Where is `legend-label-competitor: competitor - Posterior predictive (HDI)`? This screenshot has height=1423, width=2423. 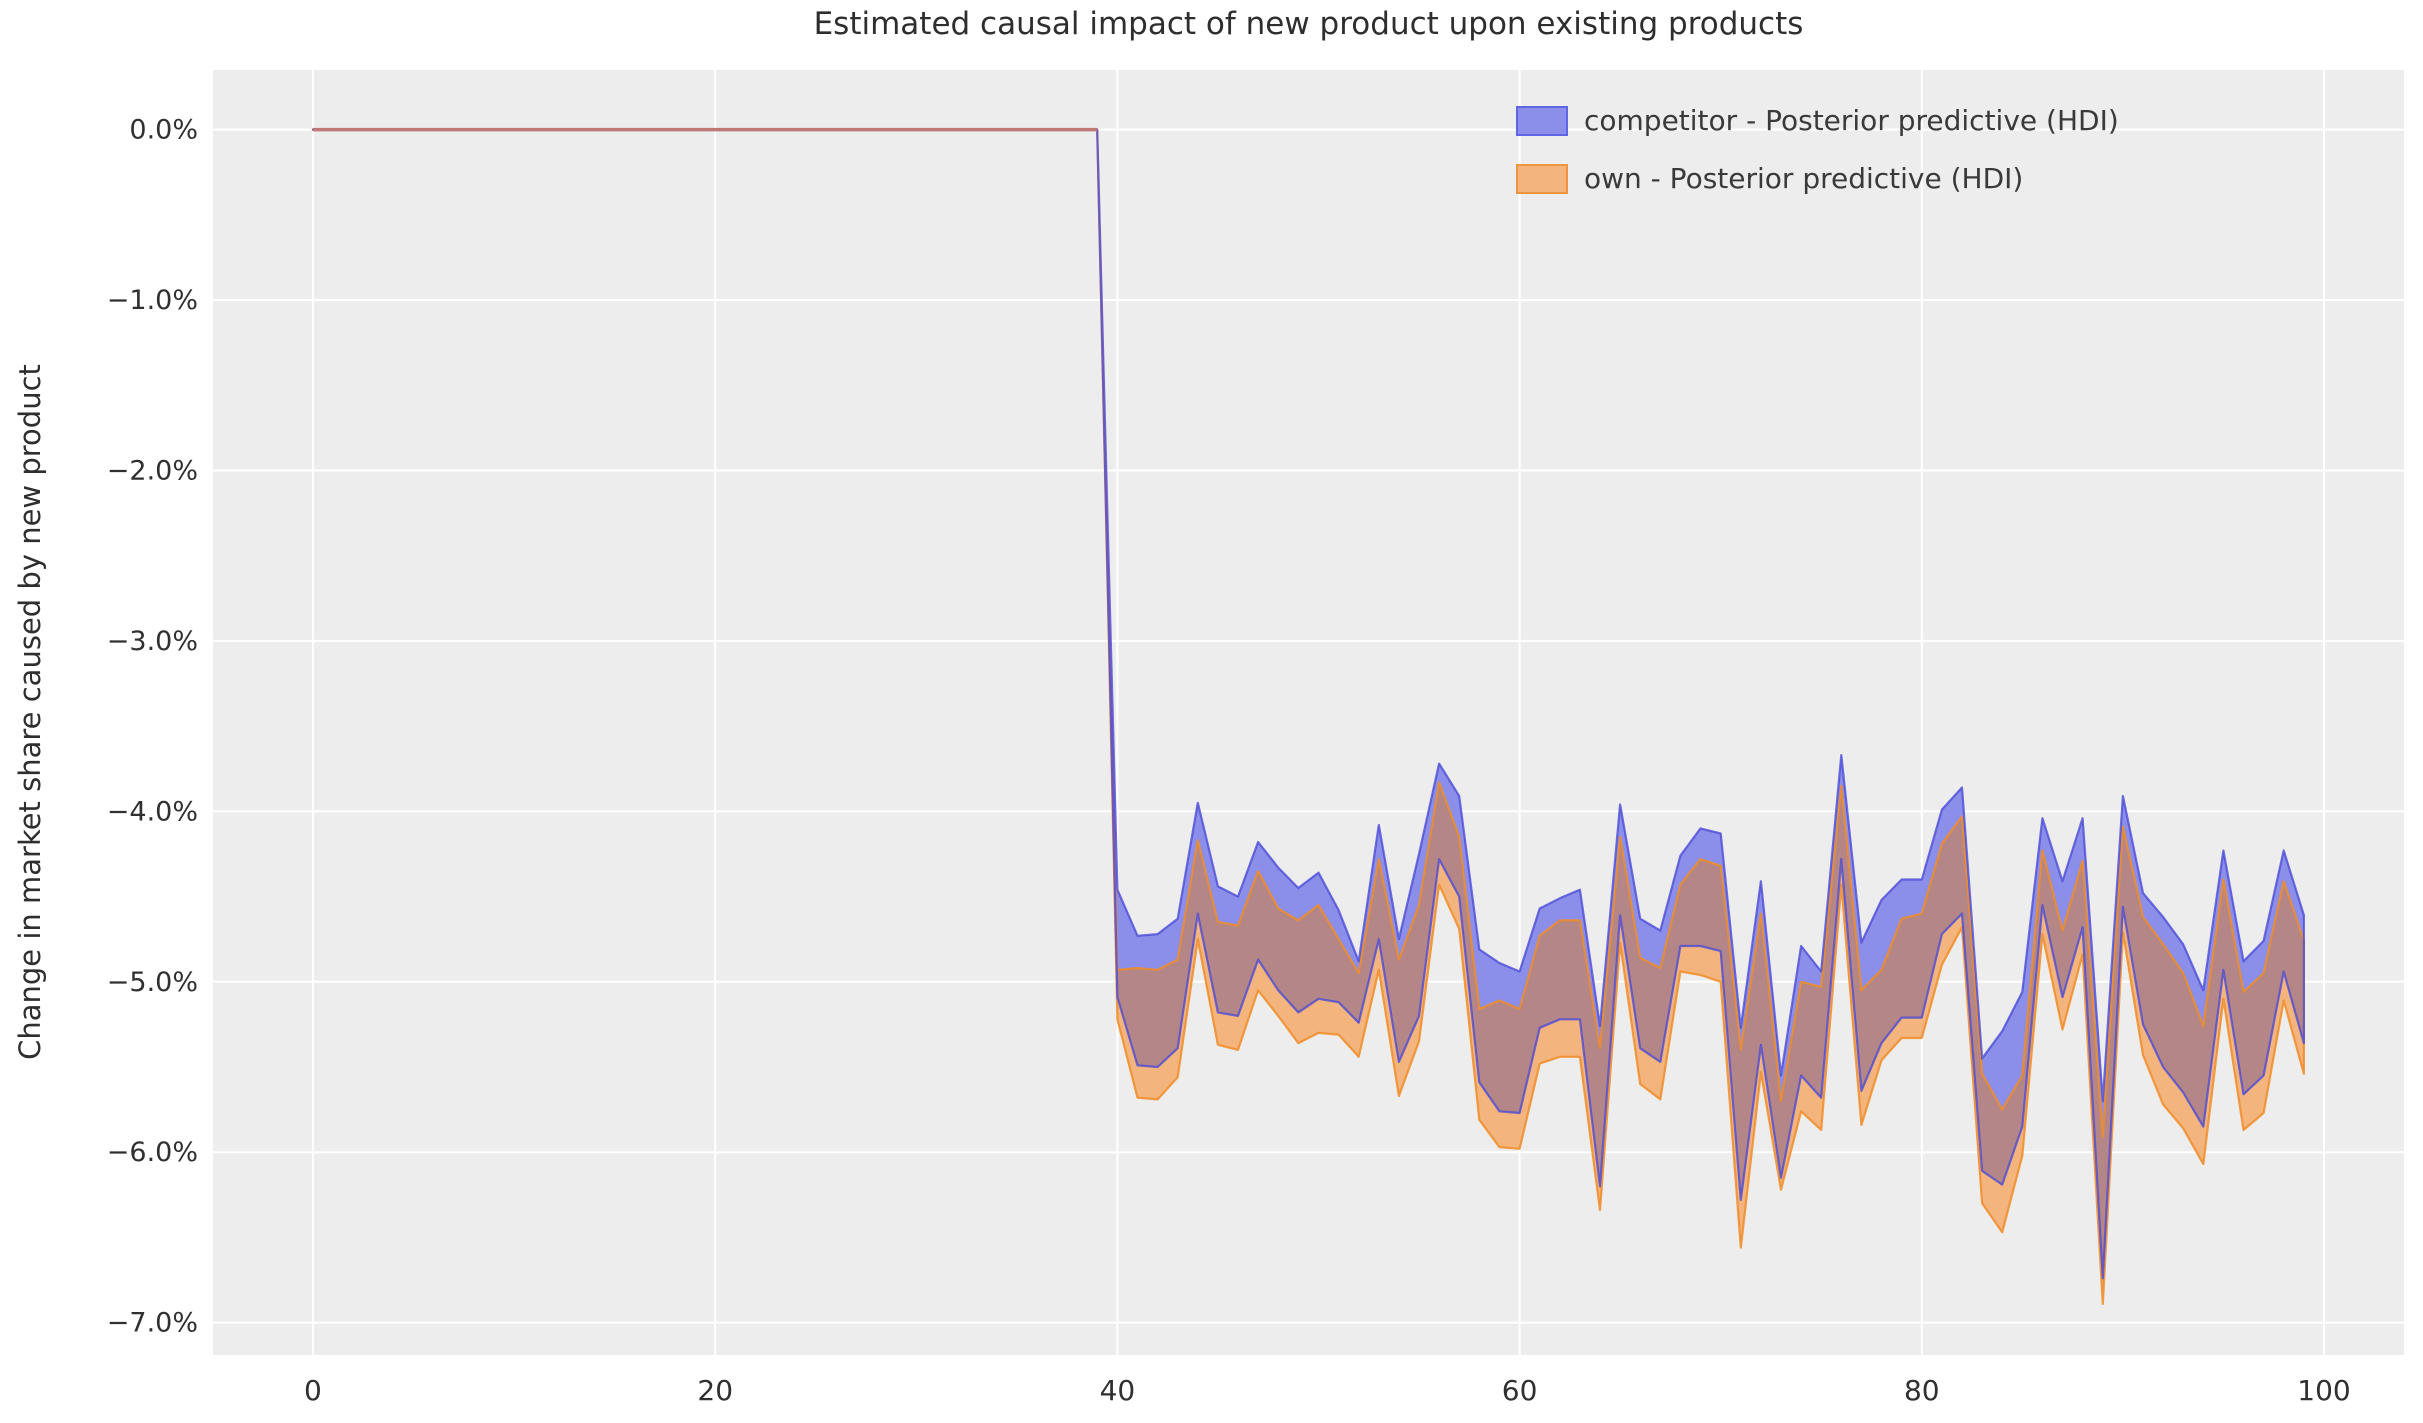 legend-label-competitor: competitor - Posterior predictive (HDI) is located at coordinates (1851, 120).